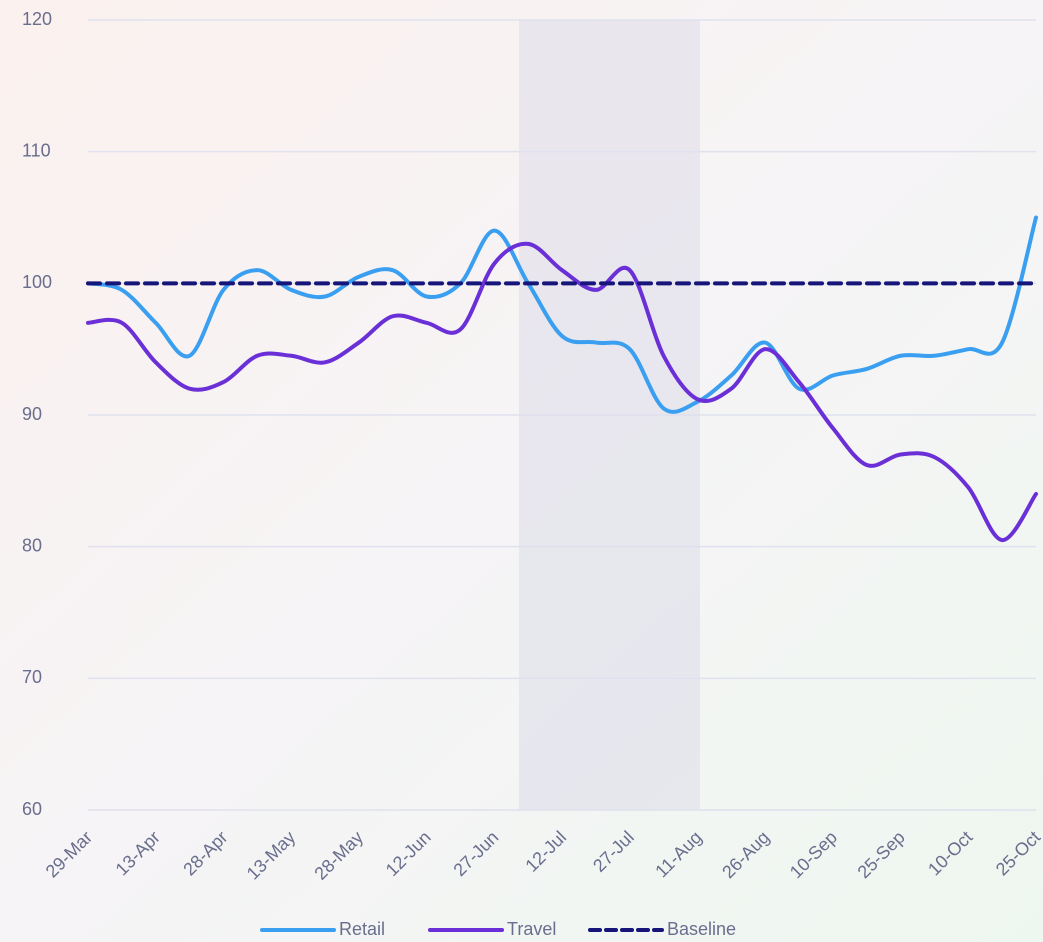 The height and width of the screenshot is (942, 1043). Describe the element at coordinates (362, 929) in the screenshot. I see `legend-label: Retail` at that location.